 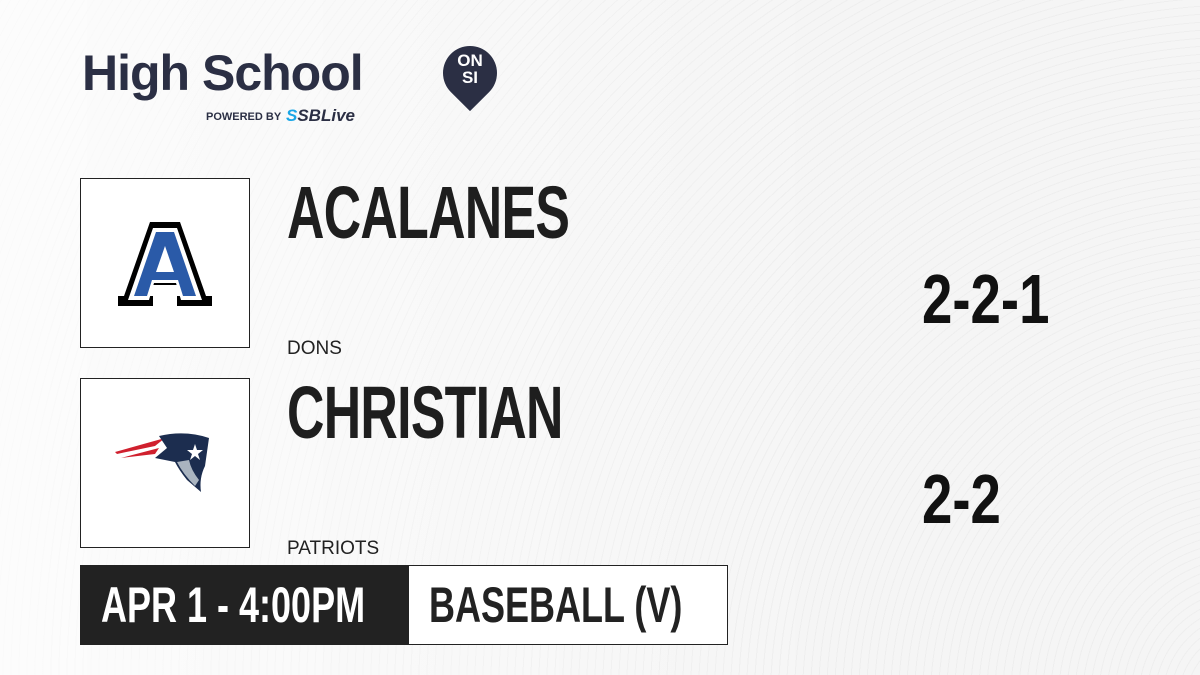 What do you see at coordinates (223, 73) in the screenshot?
I see `brand-title: High School` at bounding box center [223, 73].